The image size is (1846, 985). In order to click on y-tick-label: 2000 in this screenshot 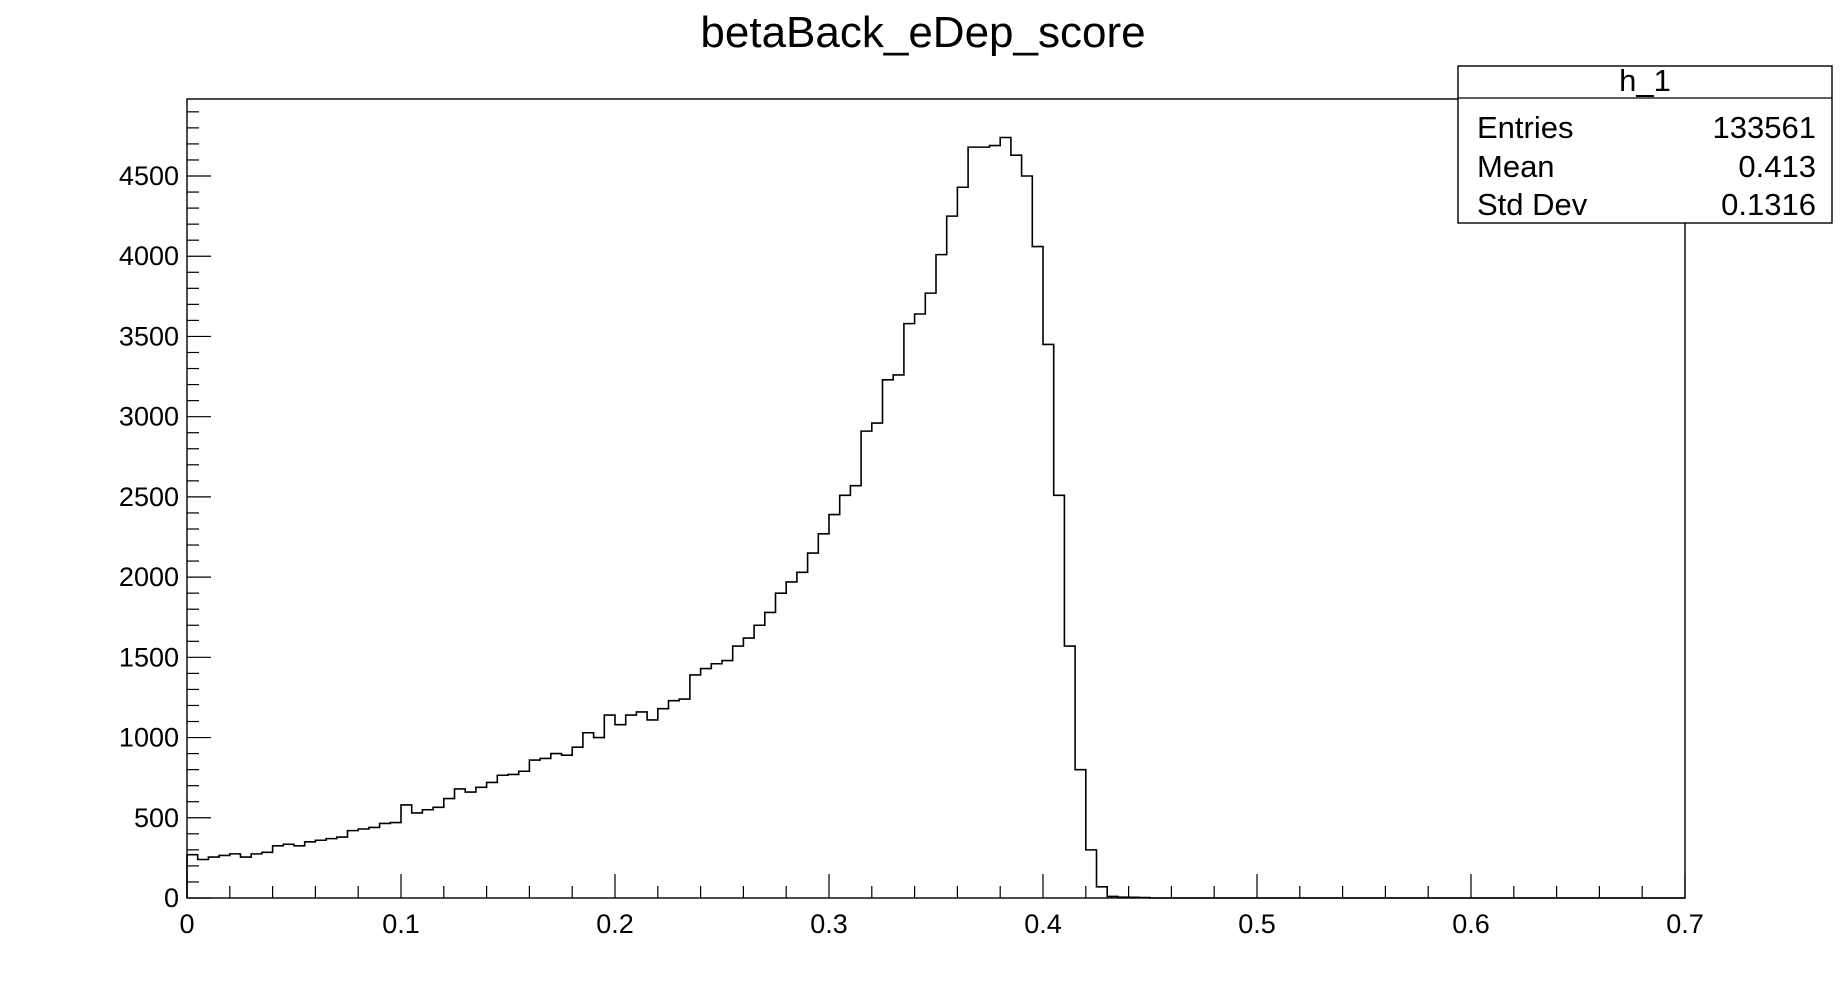, I will do `click(149, 577)`.